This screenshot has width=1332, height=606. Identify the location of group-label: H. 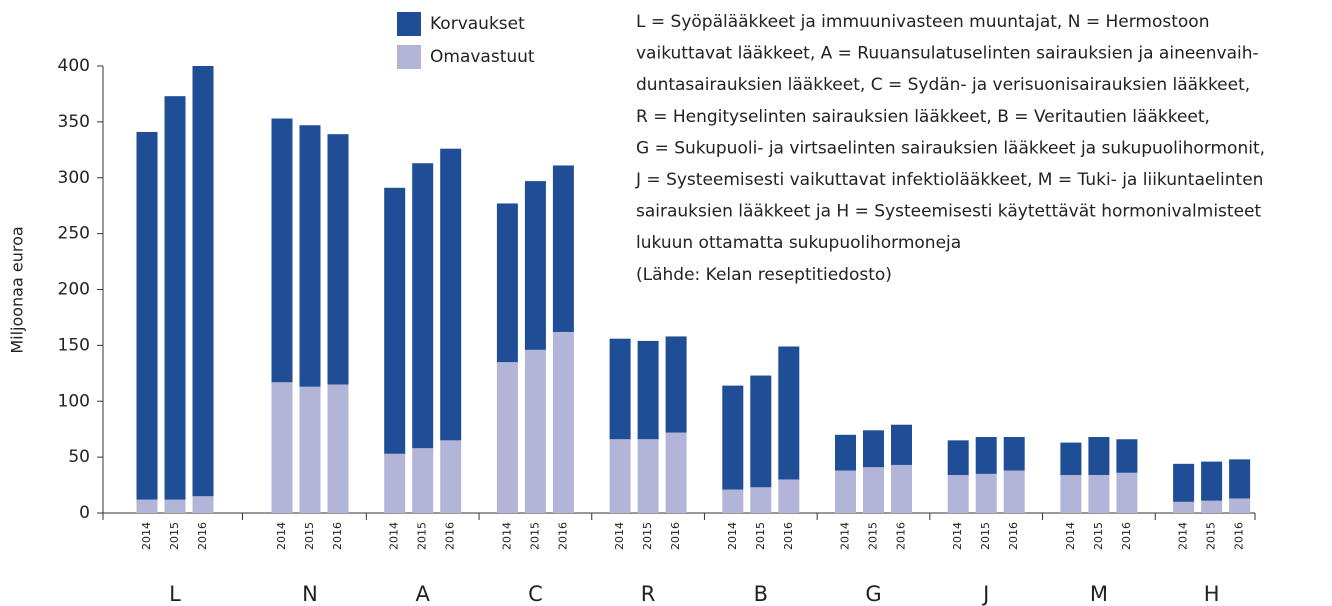
(1212, 594).